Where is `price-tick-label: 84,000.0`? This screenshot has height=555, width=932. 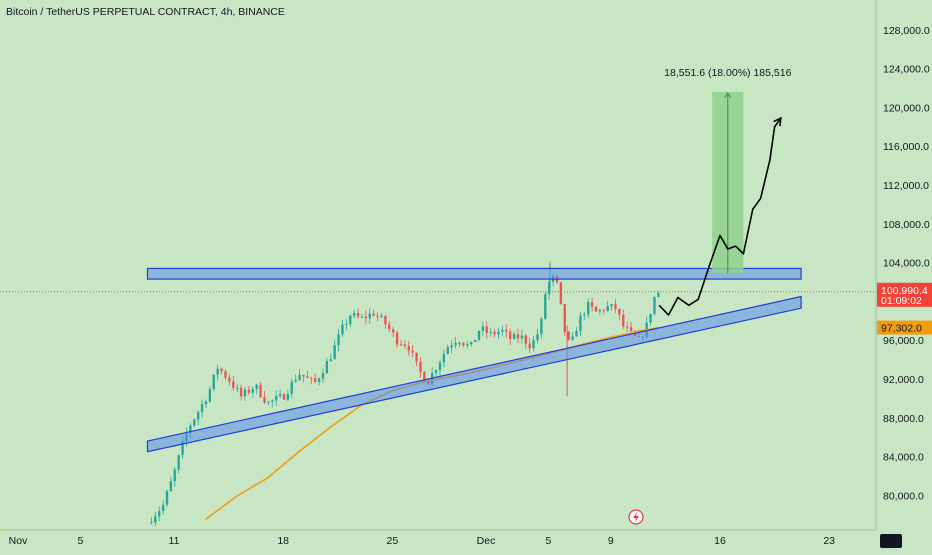 price-tick-label: 84,000.0 is located at coordinates (903, 458).